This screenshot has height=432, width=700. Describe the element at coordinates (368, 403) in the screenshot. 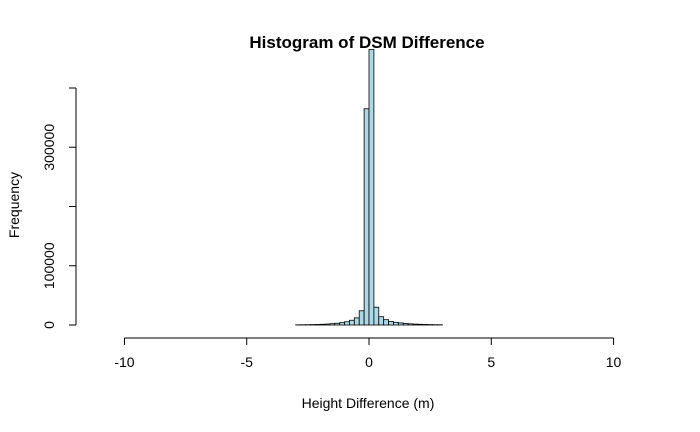

I see `x-axis-label: Height Difference (m)` at that location.